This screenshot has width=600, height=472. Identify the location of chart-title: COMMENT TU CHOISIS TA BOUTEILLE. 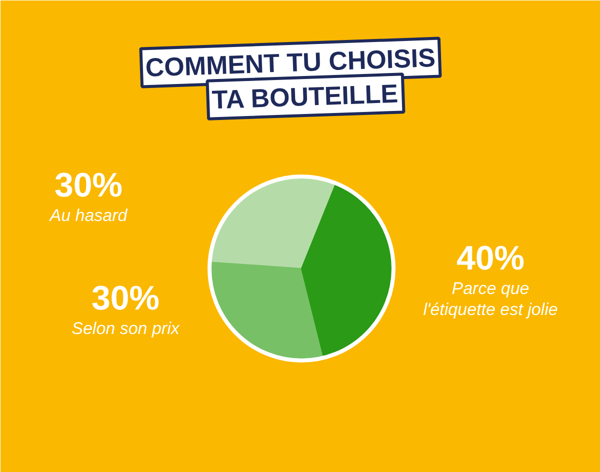
(290, 78).